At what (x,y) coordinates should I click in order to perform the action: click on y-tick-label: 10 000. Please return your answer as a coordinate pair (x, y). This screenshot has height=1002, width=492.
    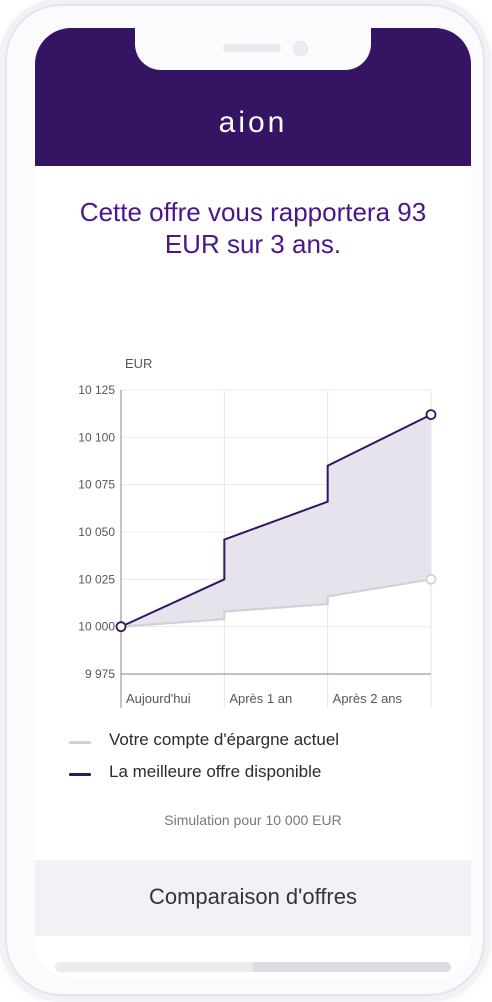
    Looking at the image, I should click on (96, 627).